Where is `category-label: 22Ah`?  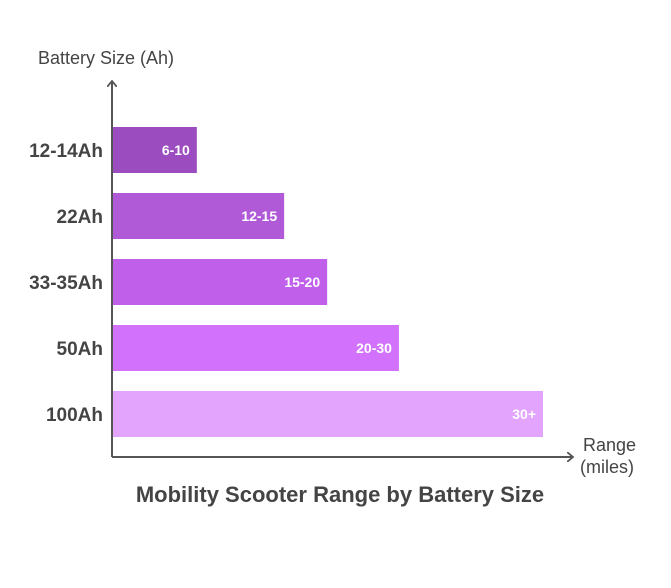
category-label: 22Ah is located at coordinates (80, 217).